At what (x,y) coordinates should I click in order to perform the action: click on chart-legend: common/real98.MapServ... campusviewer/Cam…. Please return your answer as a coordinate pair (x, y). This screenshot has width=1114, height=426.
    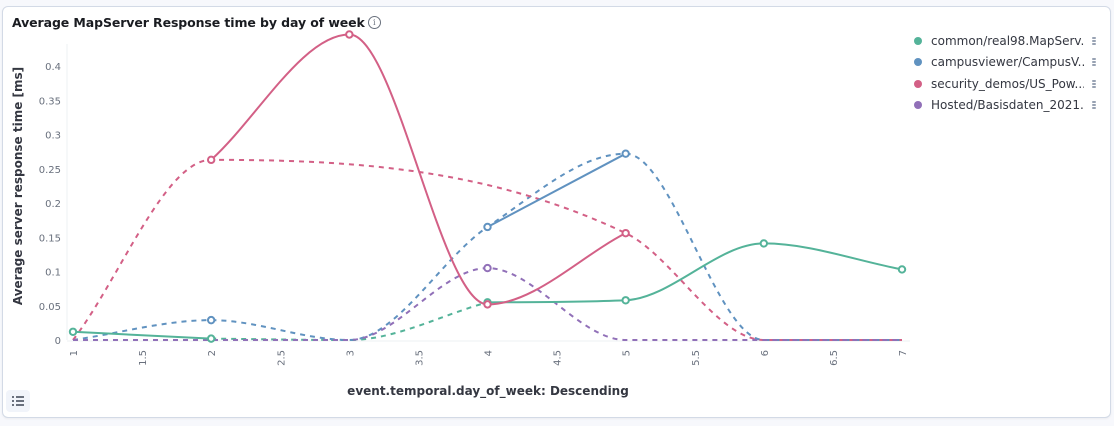
    Looking at the image, I should click on (1009, 73).